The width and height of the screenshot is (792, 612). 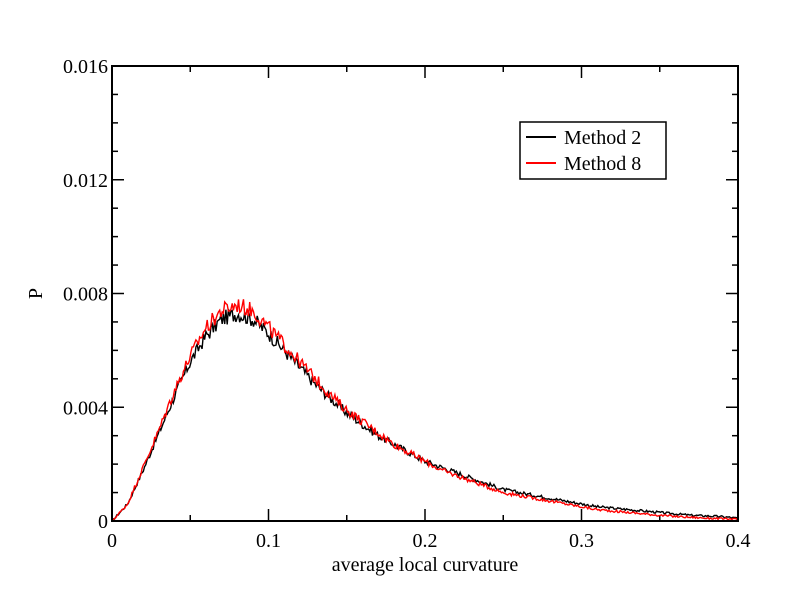 What do you see at coordinates (425, 565) in the screenshot?
I see `x-axis-title: average local curvature` at bounding box center [425, 565].